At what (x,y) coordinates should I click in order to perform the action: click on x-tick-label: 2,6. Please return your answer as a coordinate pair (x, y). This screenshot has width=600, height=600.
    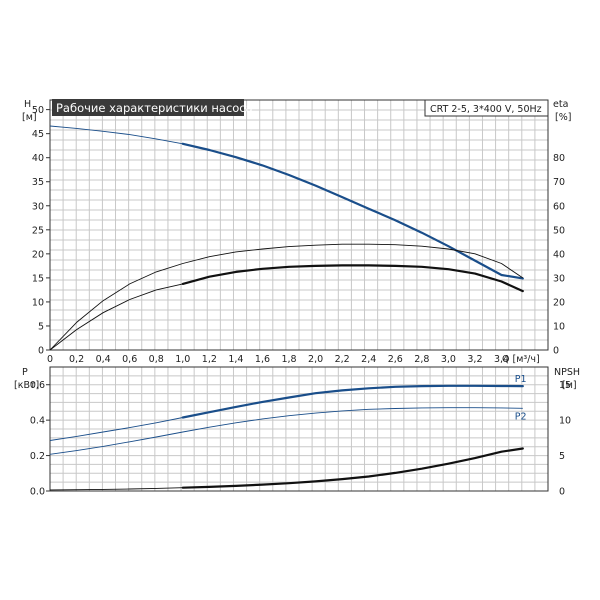
    Looking at the image, I should click on (395, 359).